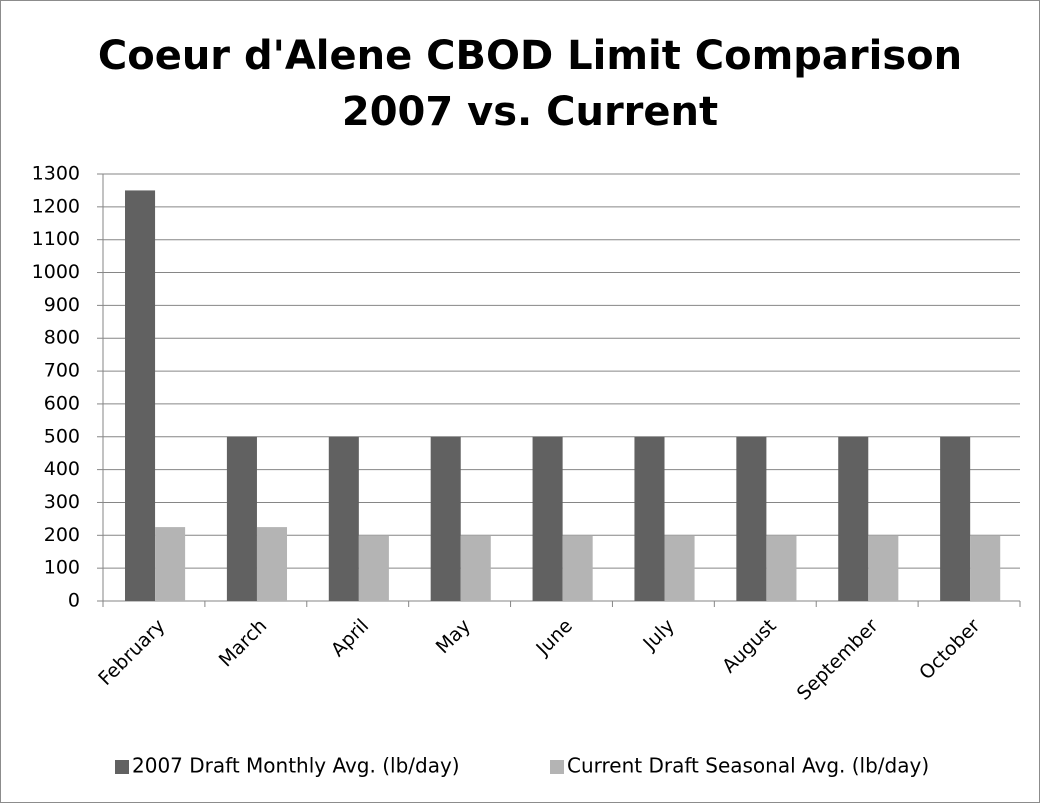  Describe the element at coordinates (62, 338) in the screenshot. I see `y-tick-label: 800` at that location.